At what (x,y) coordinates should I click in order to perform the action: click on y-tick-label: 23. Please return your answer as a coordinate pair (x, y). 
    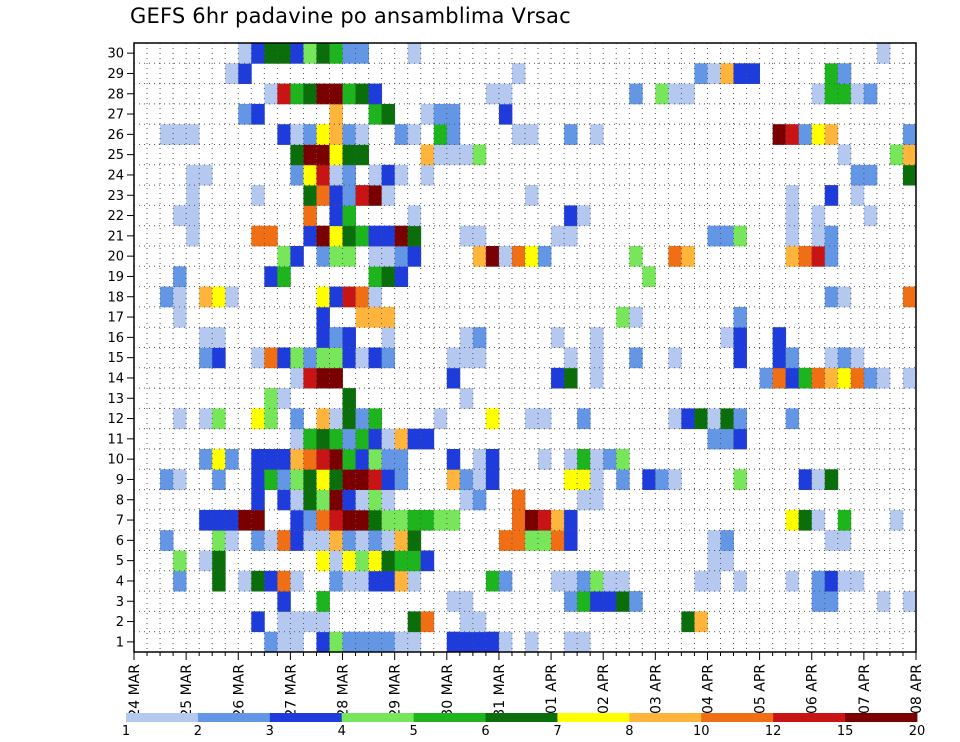
    Looking at the image, I should click on (115, 196).